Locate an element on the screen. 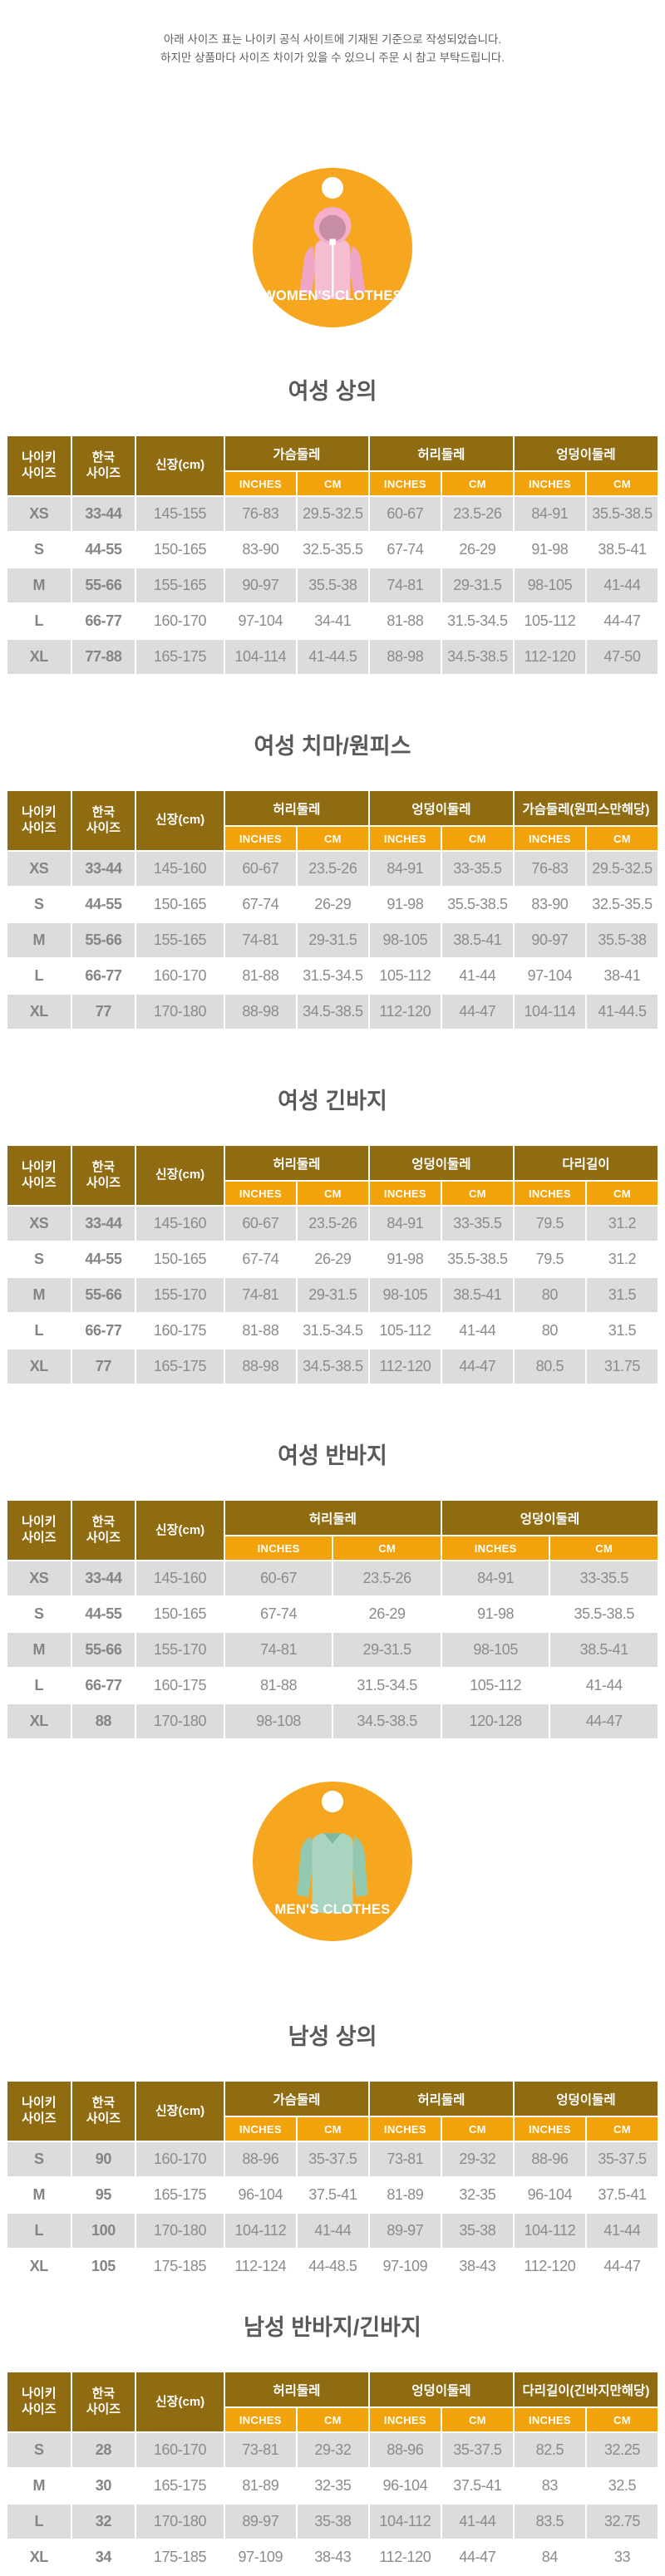 Image resolution: width=665 pixels, height=2576 pixels. measure-cell: 23.5-26 is located at coordinates (332, 869).